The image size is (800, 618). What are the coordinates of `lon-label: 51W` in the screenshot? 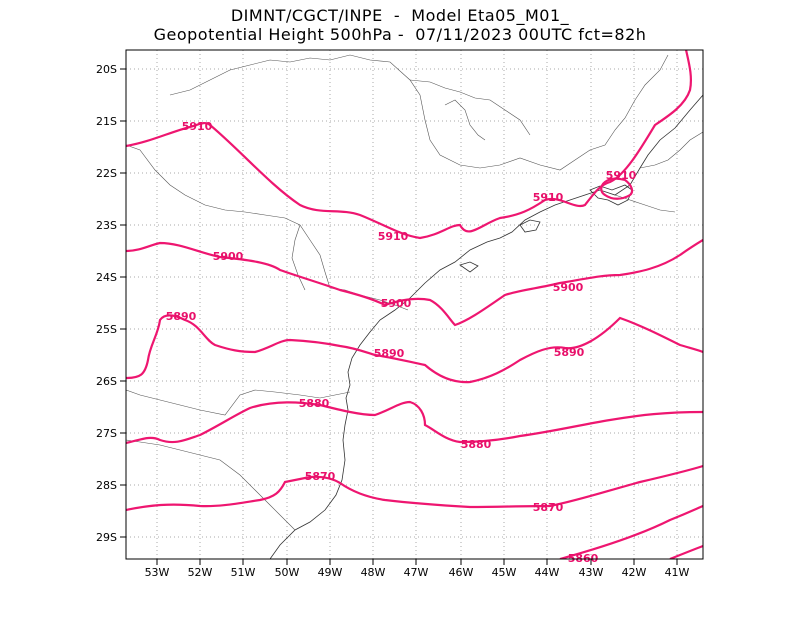 It's located at (243, 572).